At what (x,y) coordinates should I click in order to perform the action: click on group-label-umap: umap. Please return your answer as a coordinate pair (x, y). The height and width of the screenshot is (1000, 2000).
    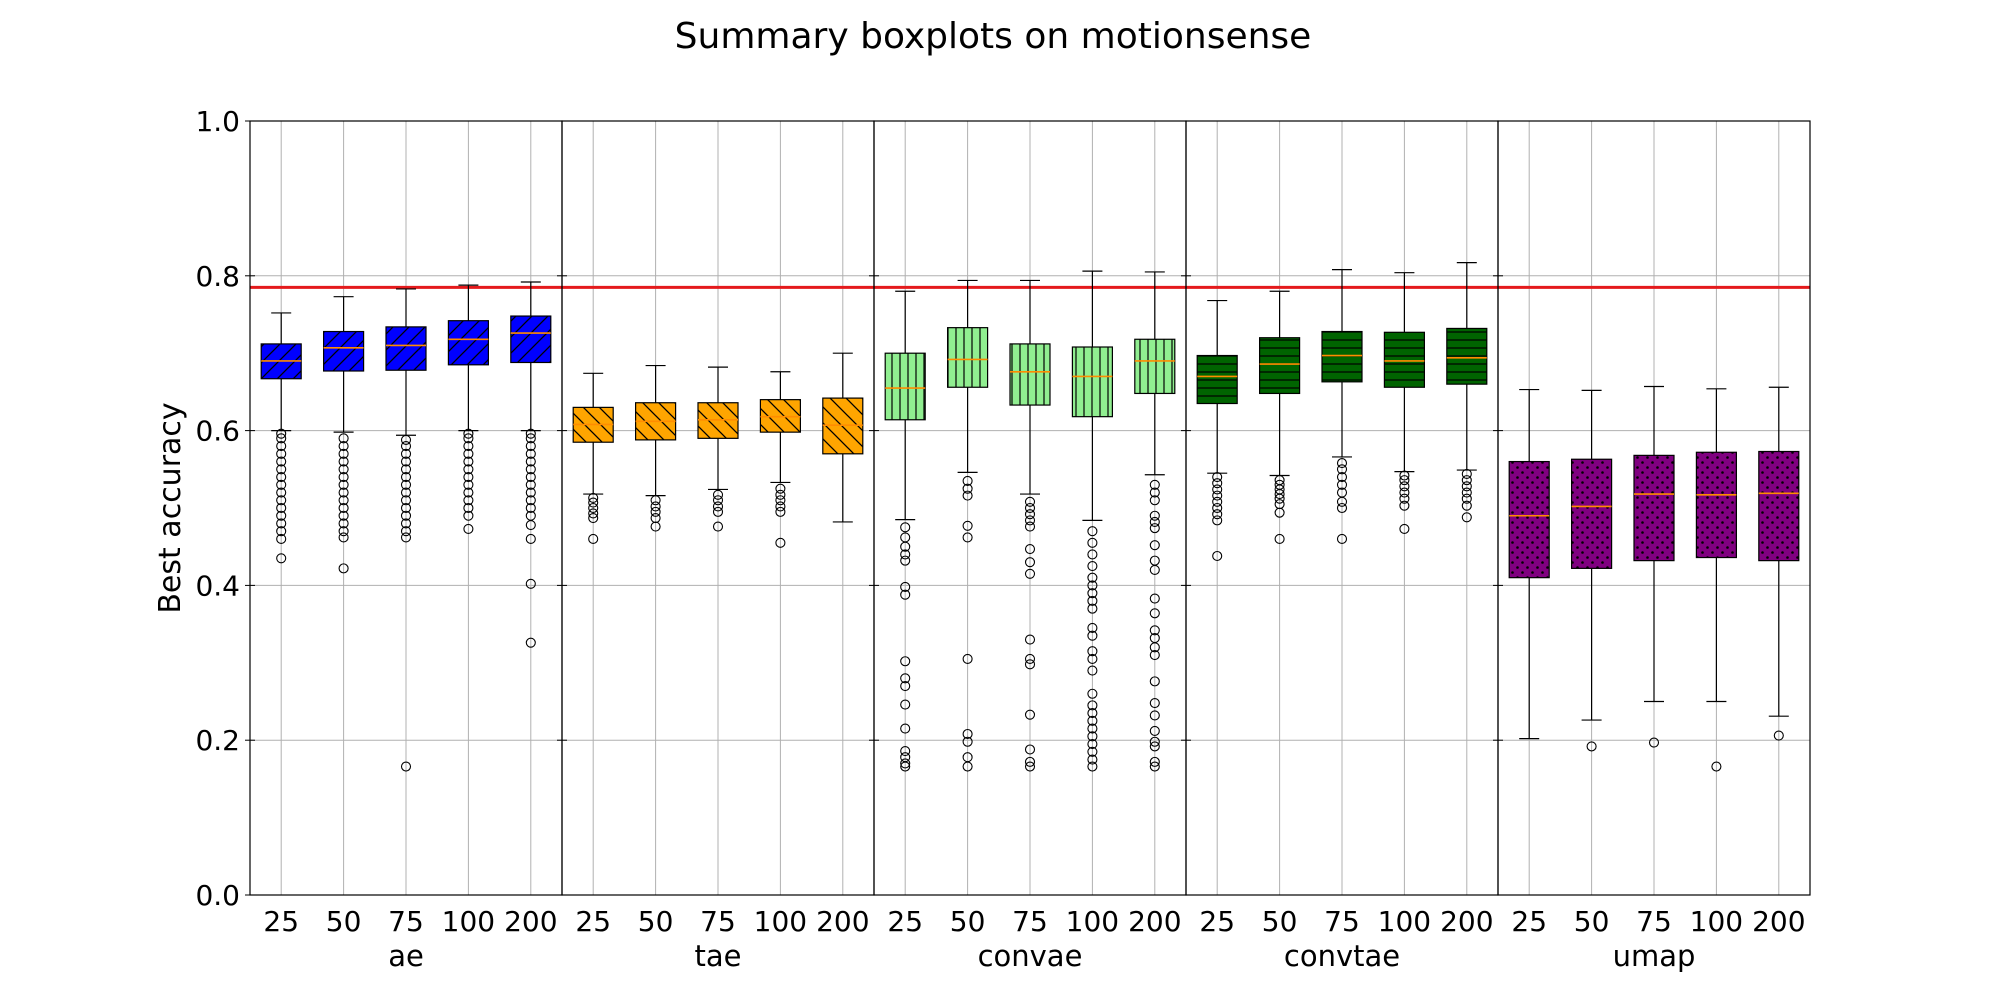
    Looking at the image, I should click on (1654, 956).